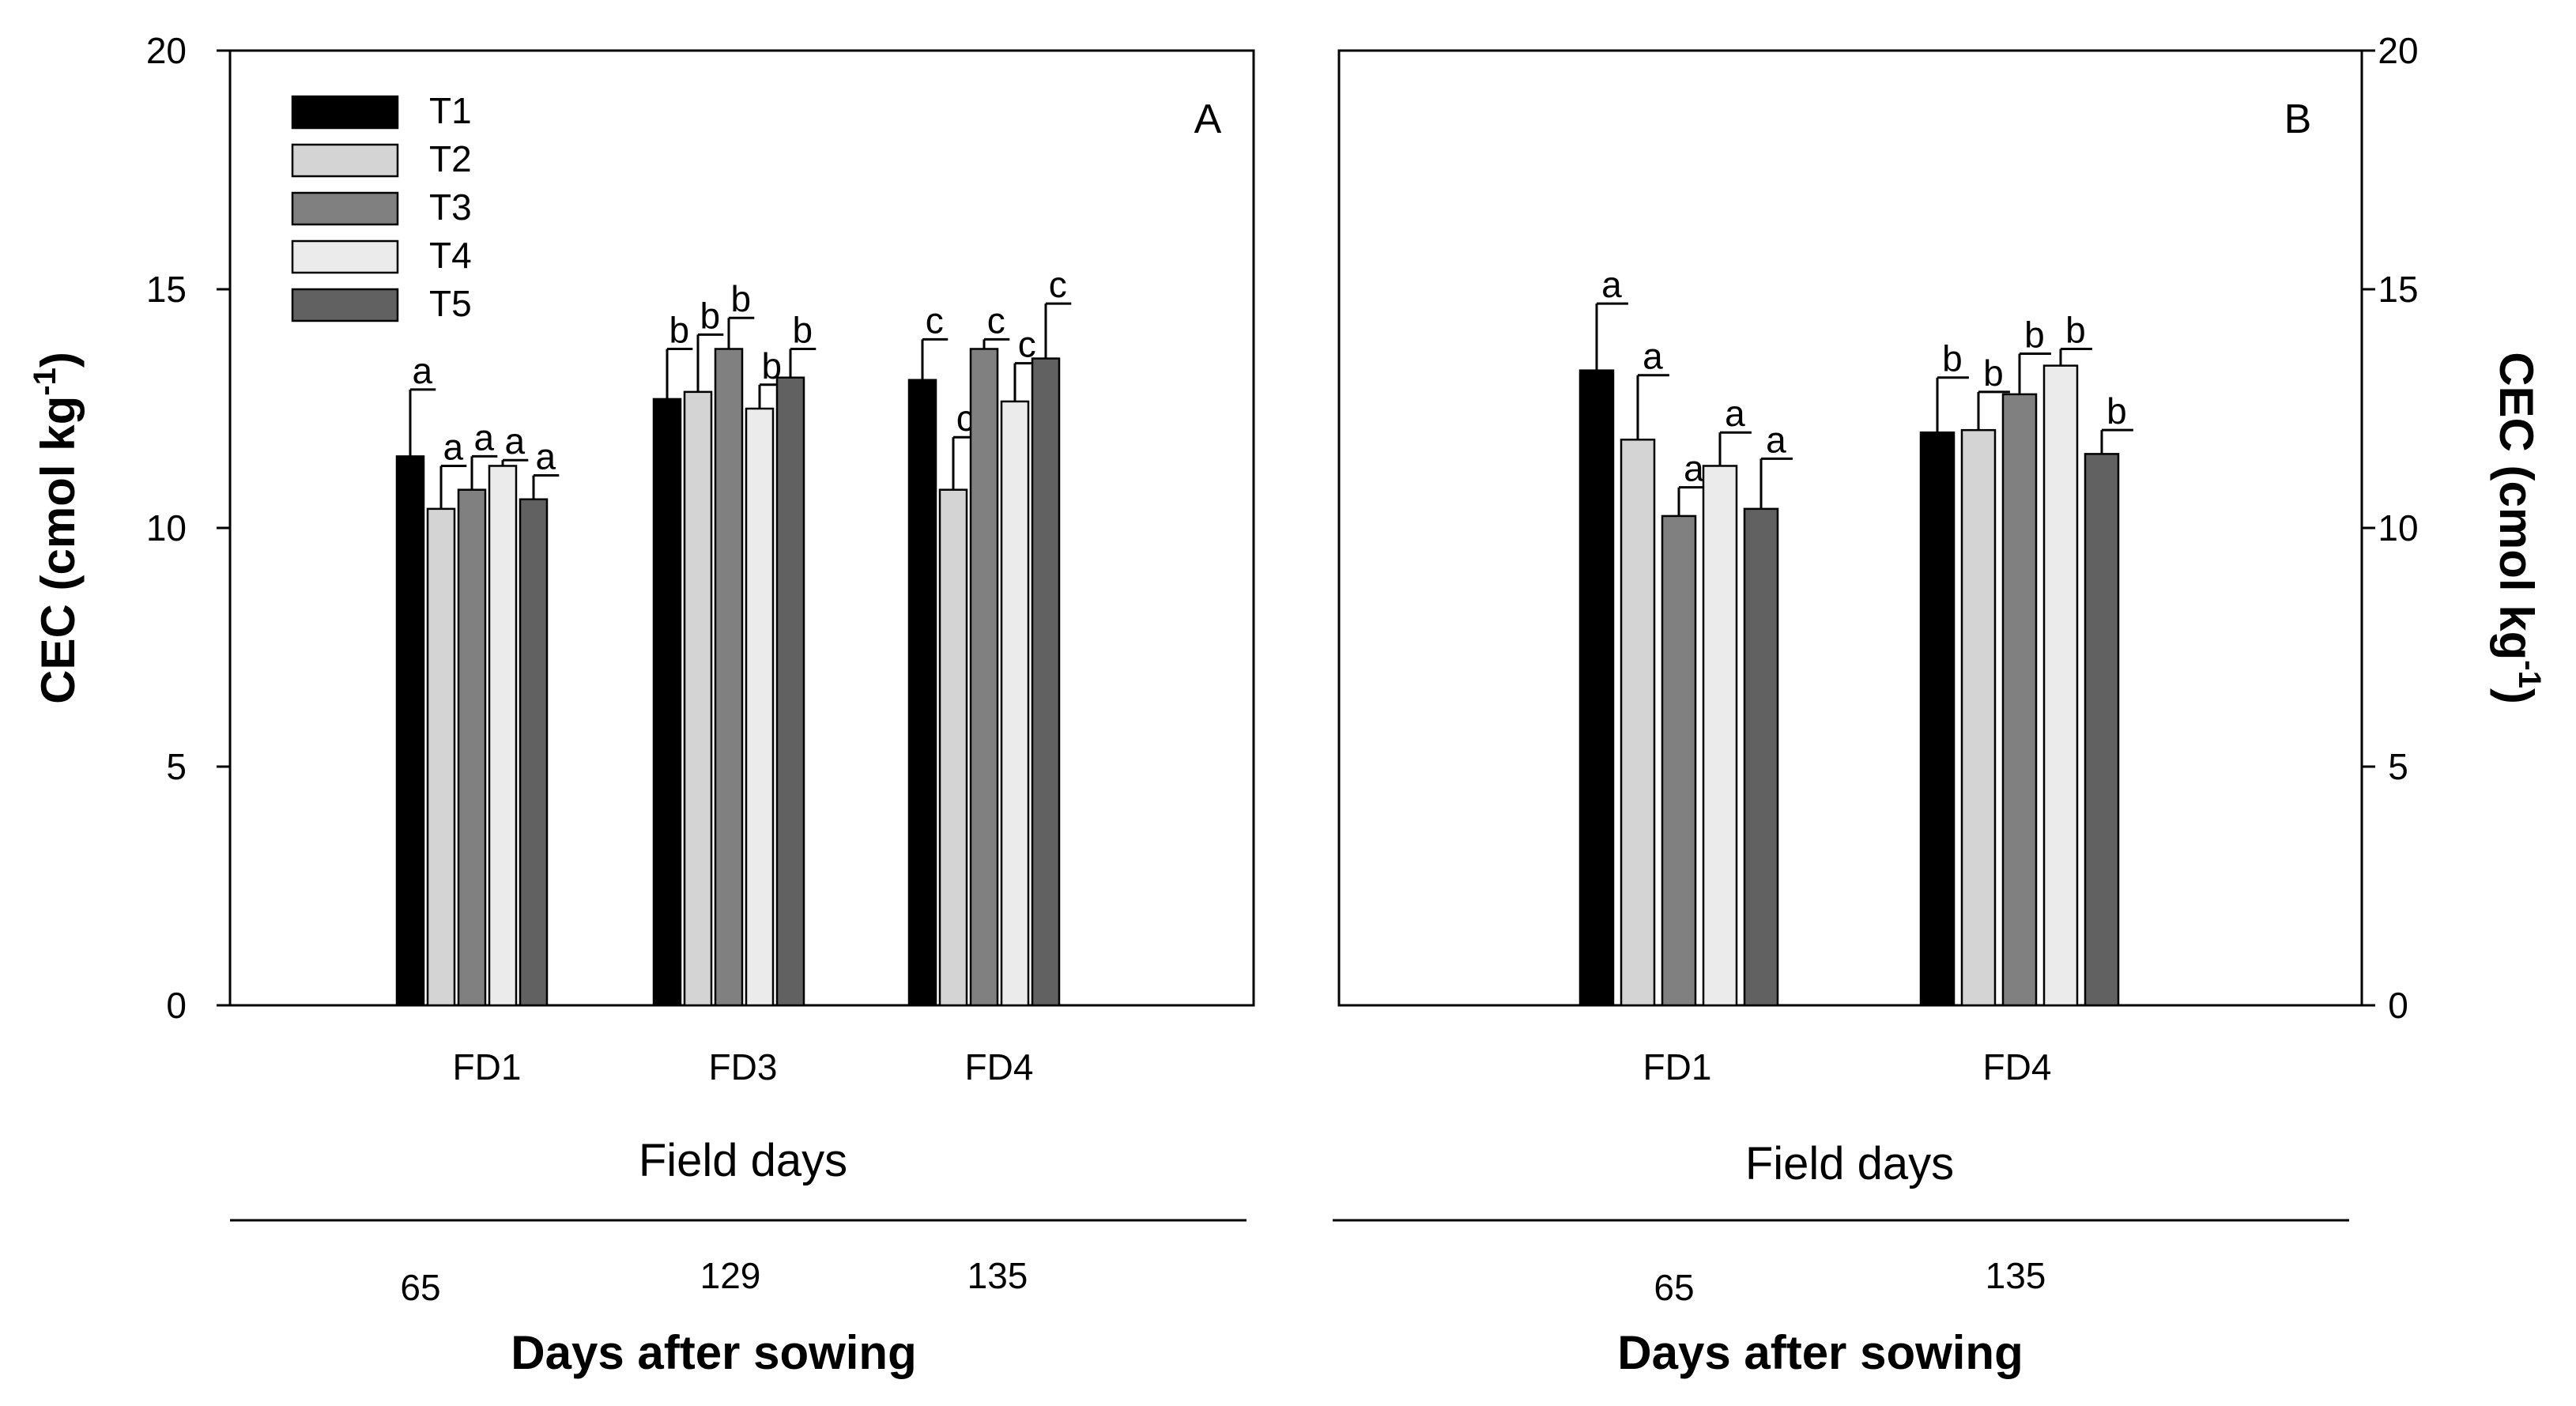  I want to click on panel-b-category-labels: FD1 FD4, so click(1847, 1066).